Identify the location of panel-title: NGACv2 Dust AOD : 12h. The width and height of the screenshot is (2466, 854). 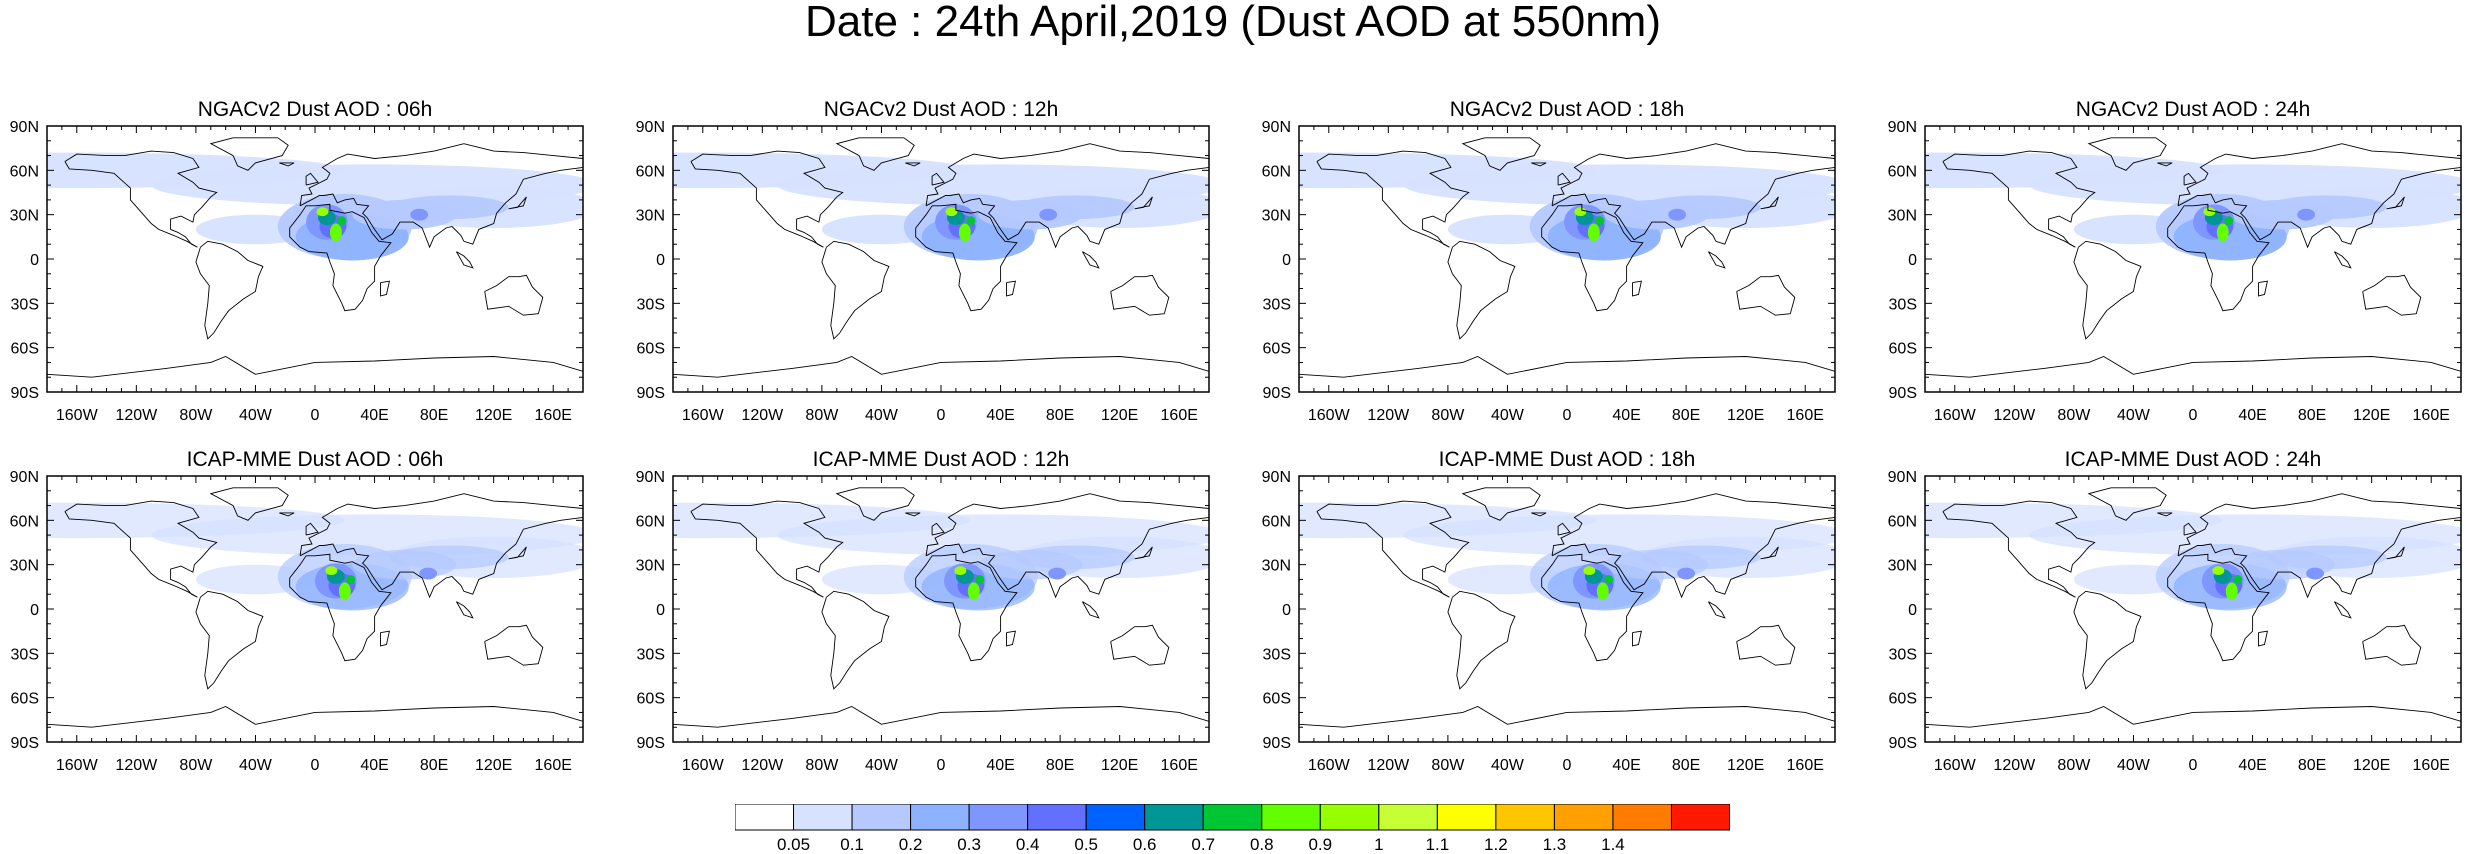
(941, 109).